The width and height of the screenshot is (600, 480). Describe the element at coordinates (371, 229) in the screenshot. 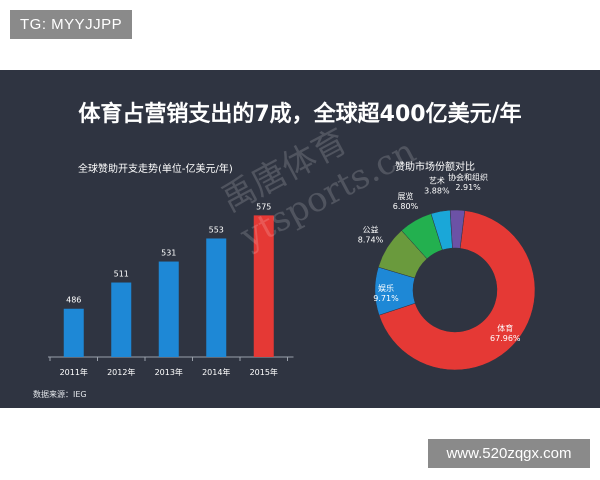

I see `donut-slice-name: 公益` at that location.